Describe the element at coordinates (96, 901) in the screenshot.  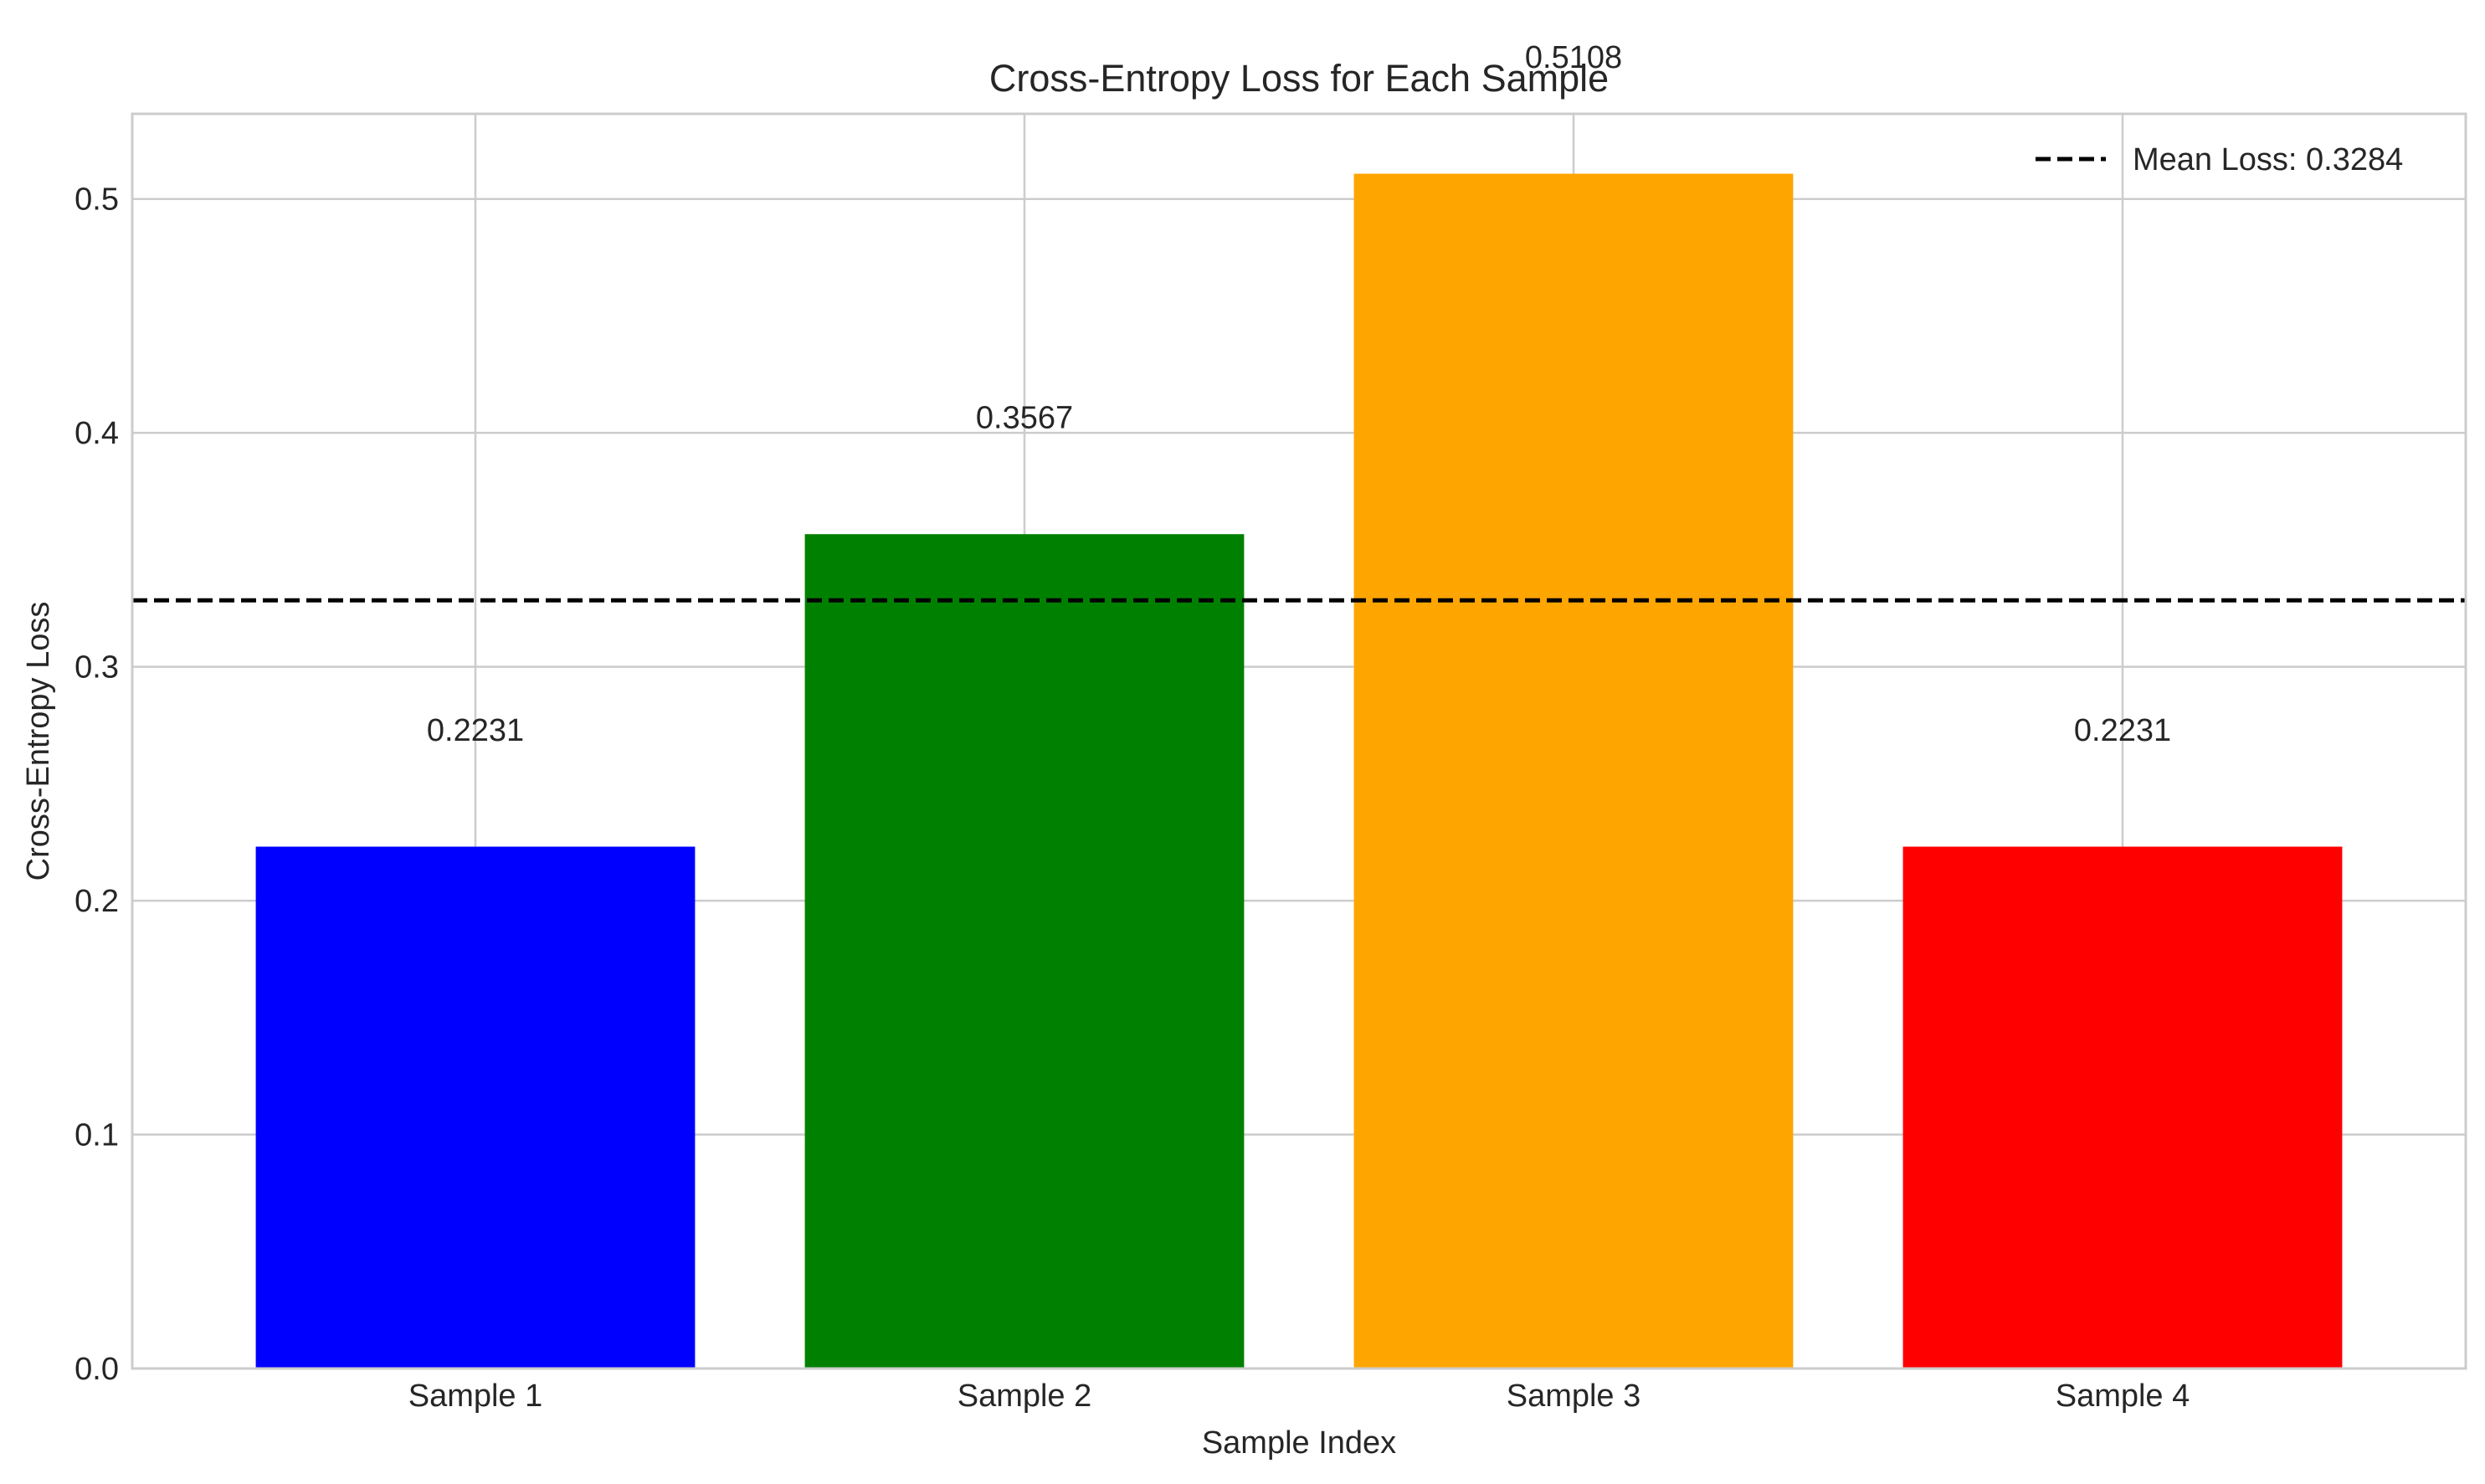
I see `y-tick-label: 0.2` at that location.